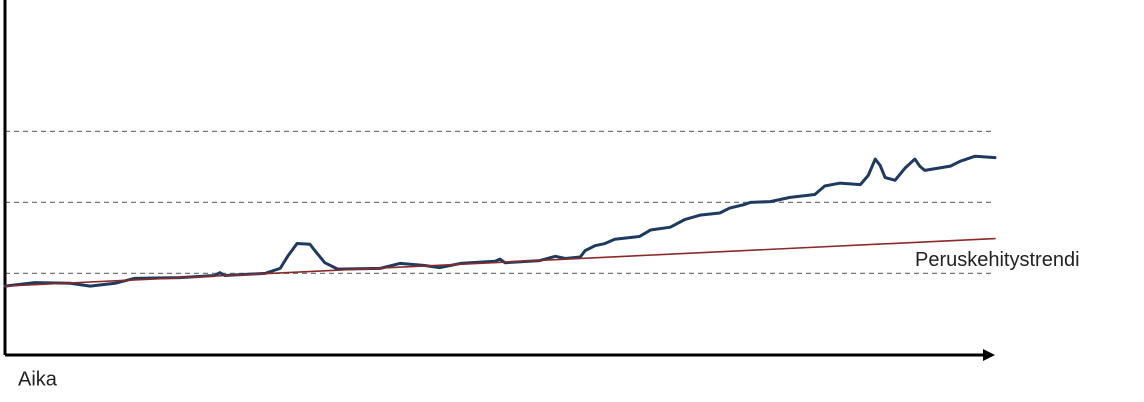 The height and width of the screenshot is (402, 1144). What do you see at coordinates (989, 355) in the screenshot?
I see `x-axis-arrow` at bounding box center [989, 355].